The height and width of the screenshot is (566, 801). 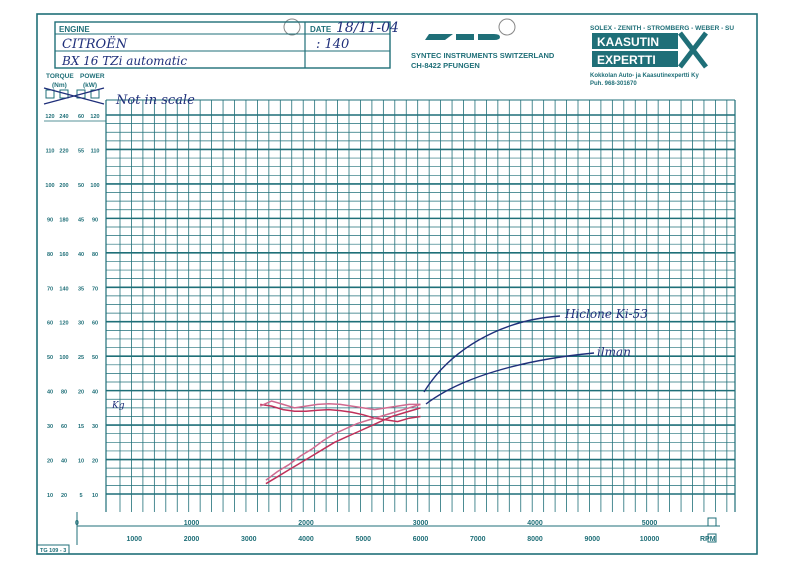 What do you see at coordinates (59, 85) in the screenshot?
I see `svg-text: (Nm)` at bounding box center [59, 85].